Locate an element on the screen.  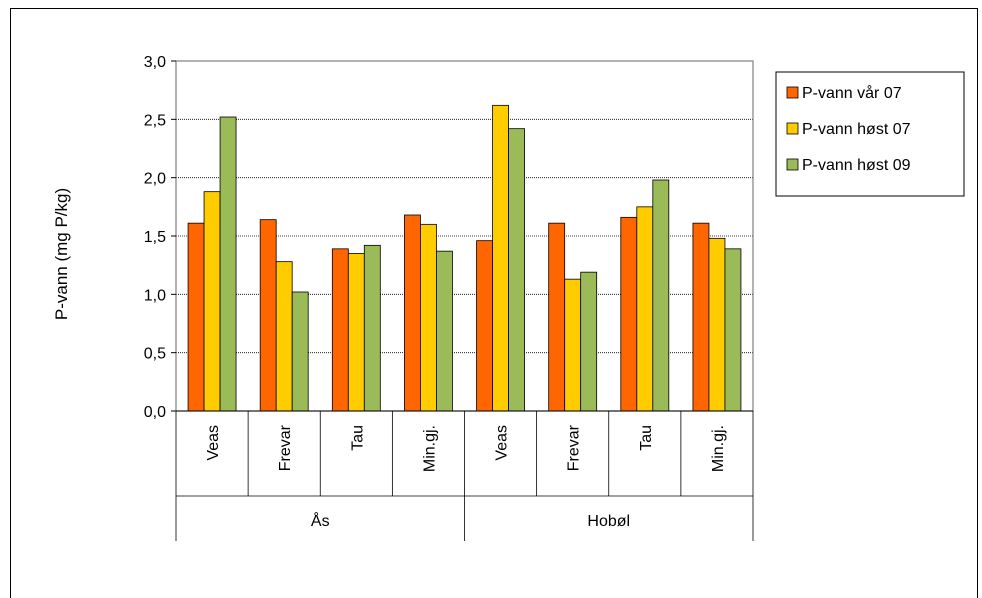
y-tick-label: 1,5 is located at coordinates (155, 237).